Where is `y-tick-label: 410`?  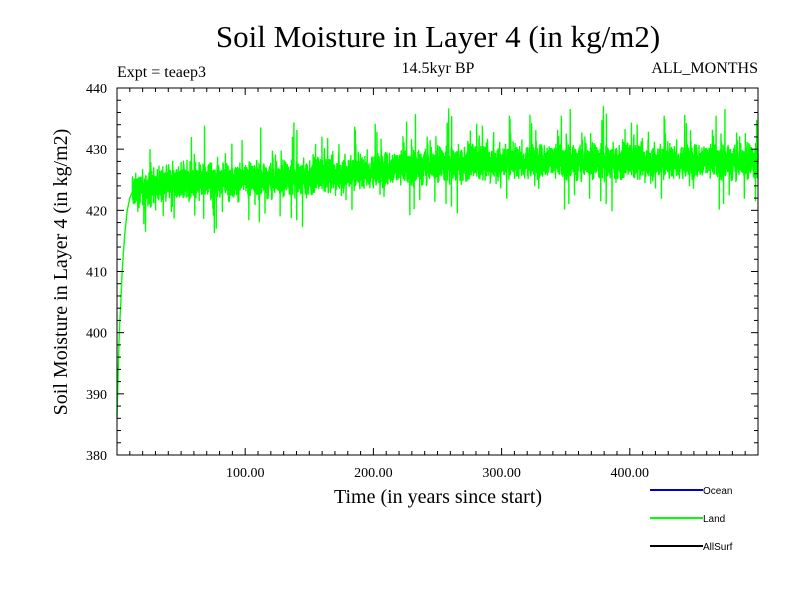 y-tick-label: 410 is located at coordinates (96, 273).